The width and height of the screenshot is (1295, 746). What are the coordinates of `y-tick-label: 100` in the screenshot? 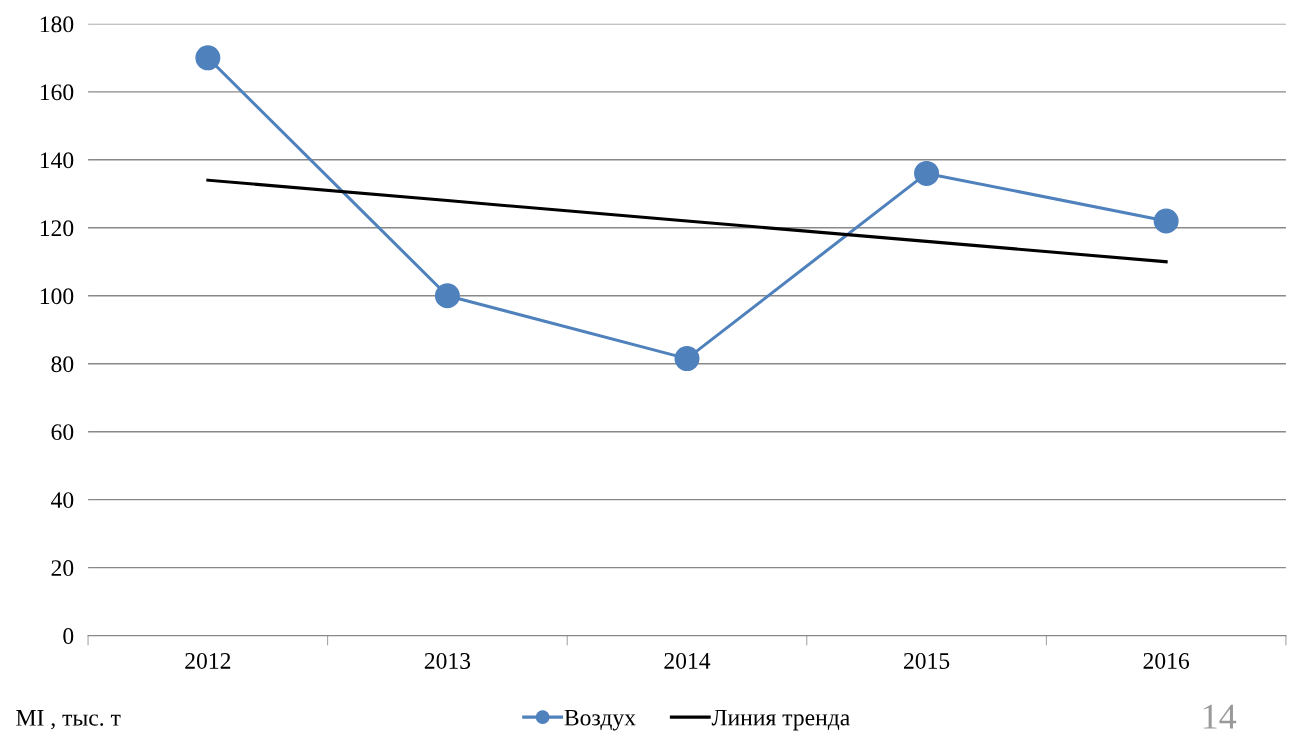 It's located at (57, 296).